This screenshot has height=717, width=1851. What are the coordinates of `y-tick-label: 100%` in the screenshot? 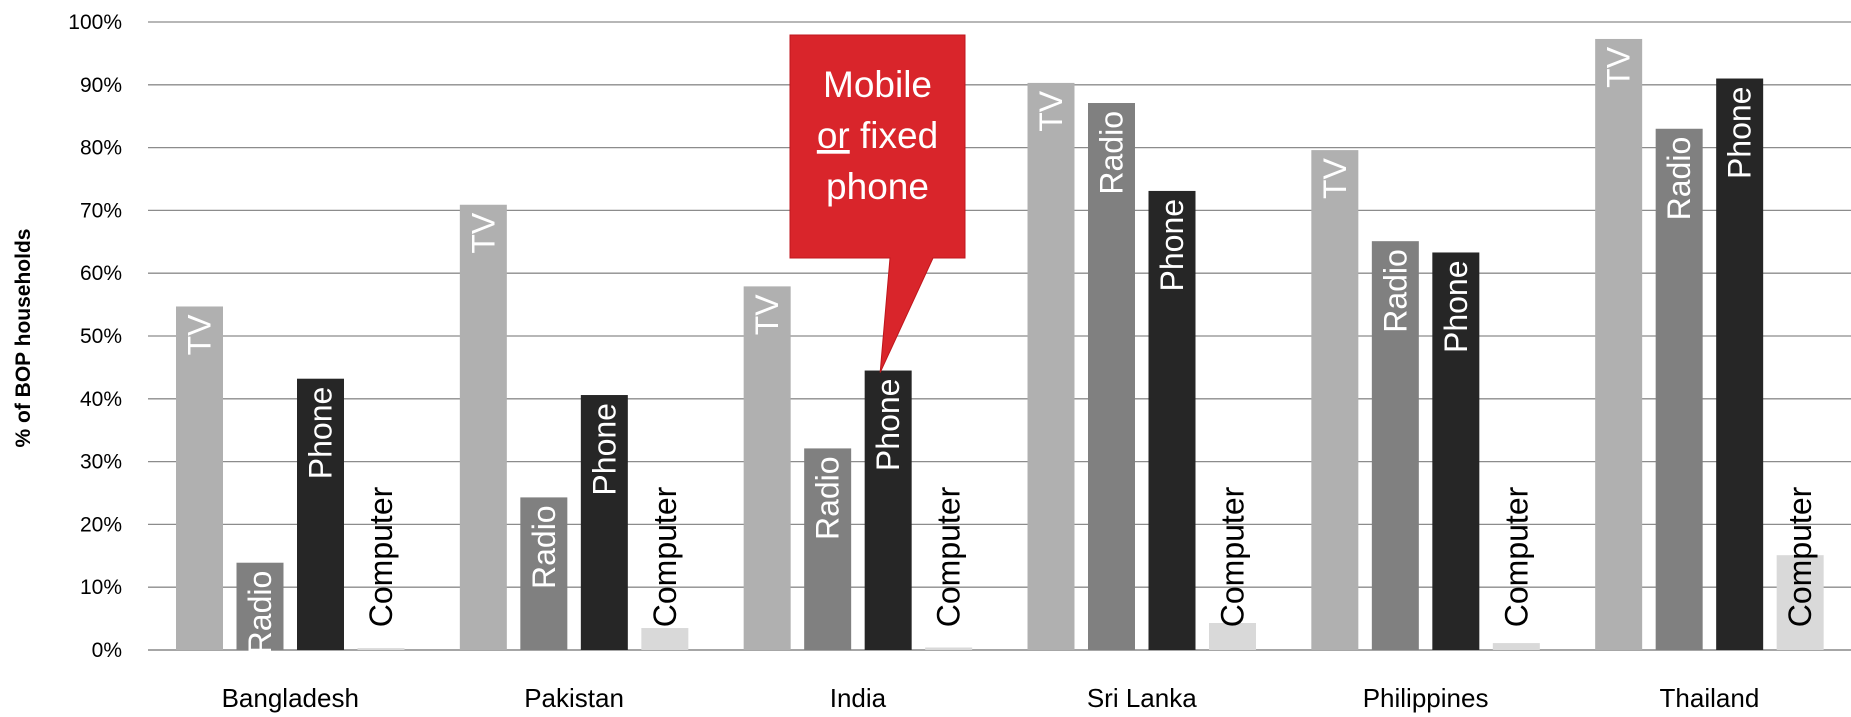 It's located at (95, 22).